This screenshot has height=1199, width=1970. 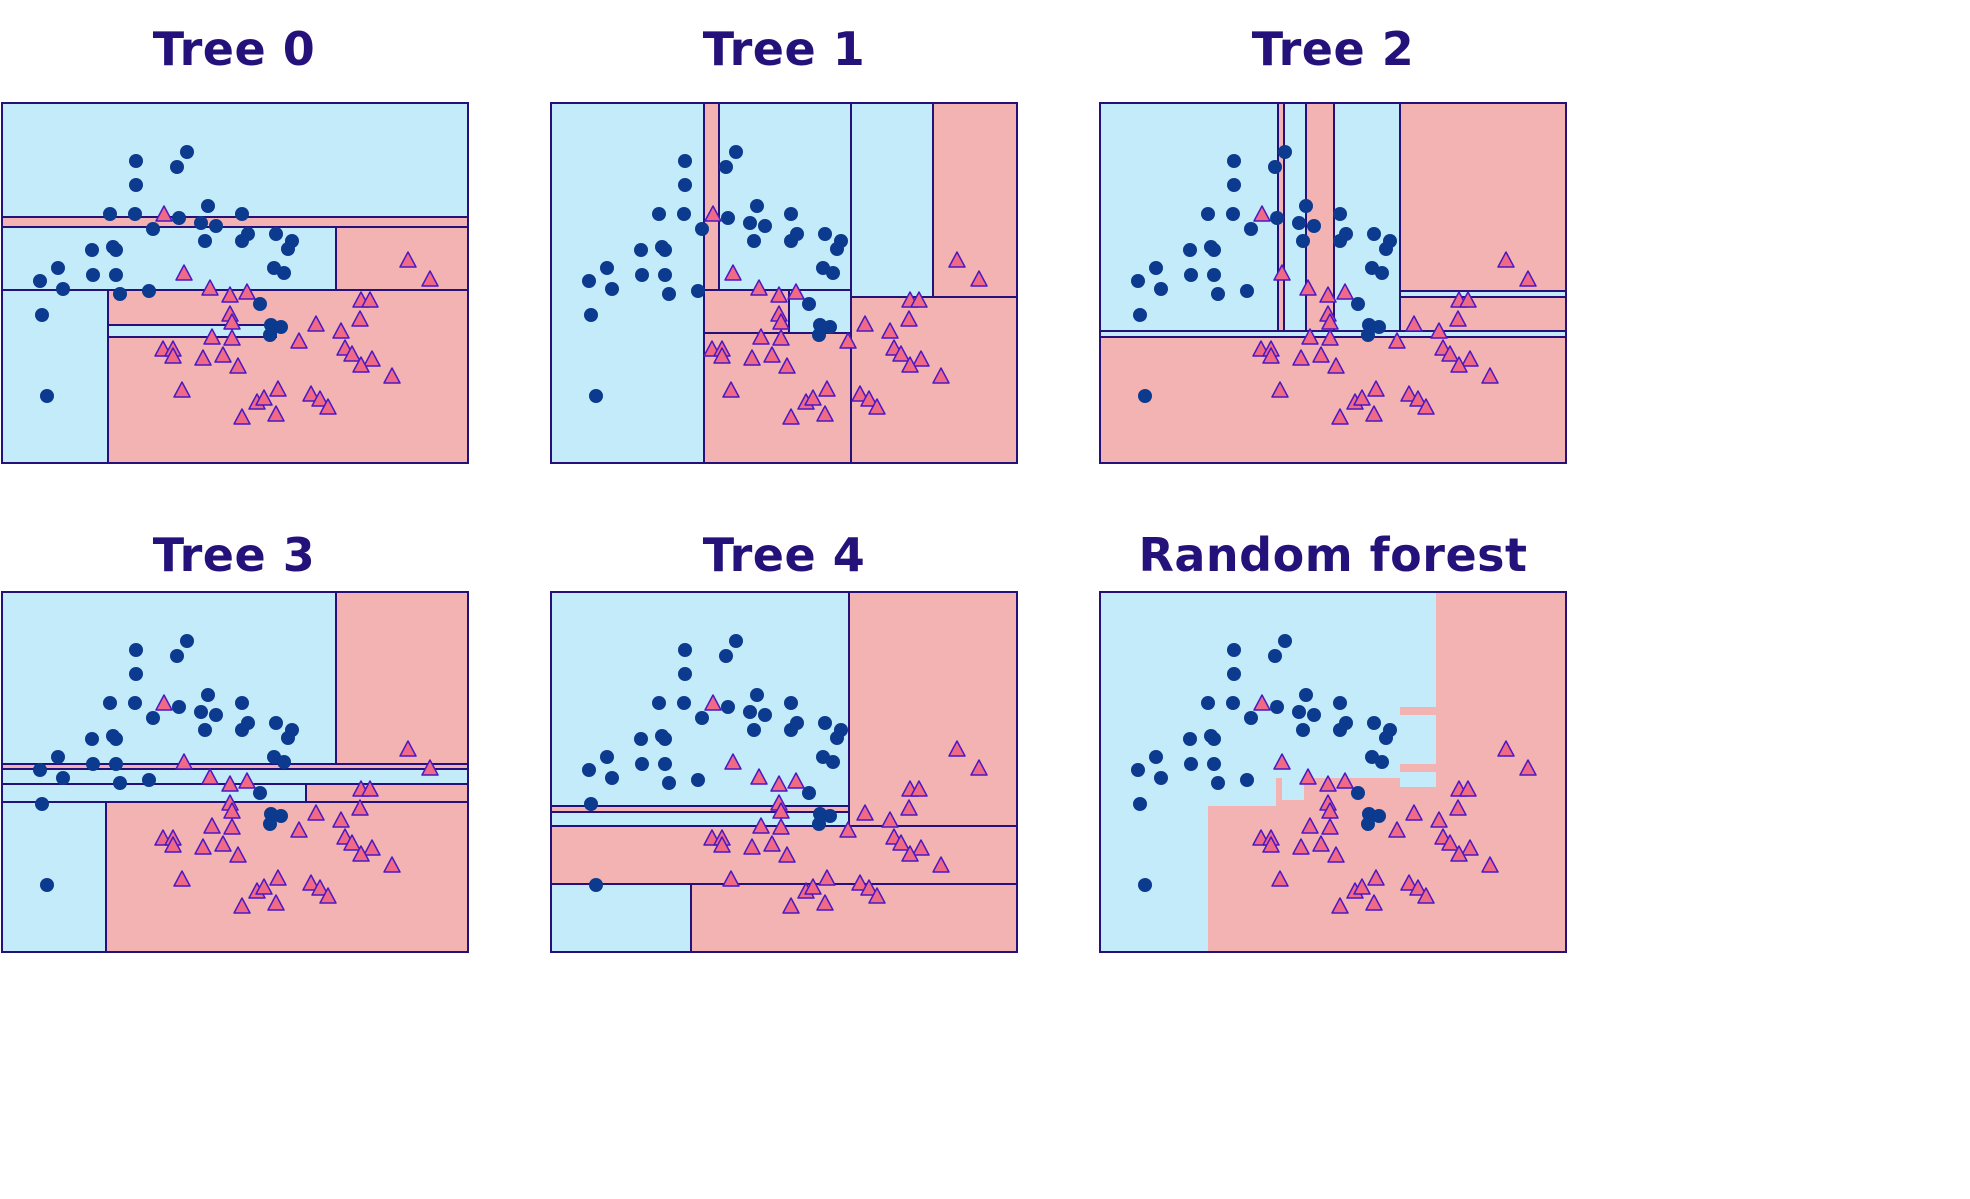 I want to click on tree-4-plot, so click(x=784, y=772).